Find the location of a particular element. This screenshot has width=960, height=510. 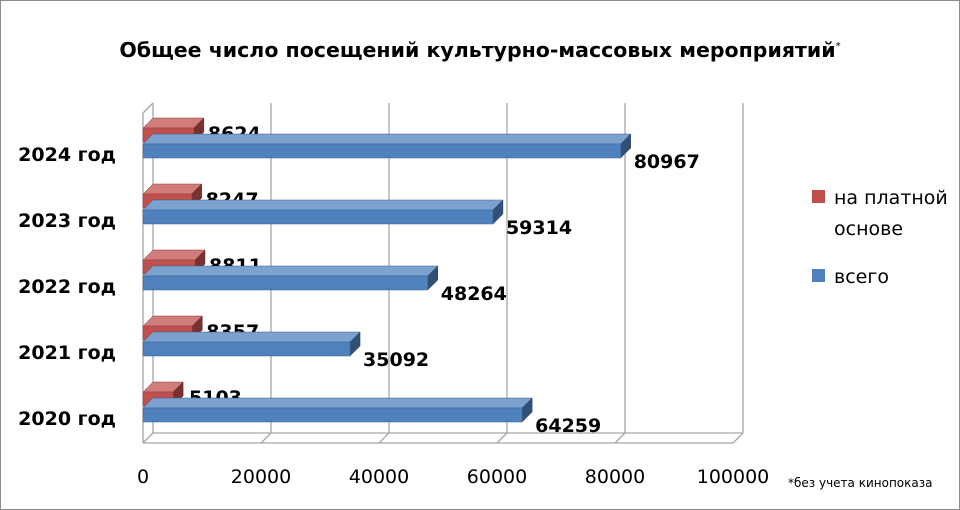

legend-label-total: всего is located at coordinates (861, 277).